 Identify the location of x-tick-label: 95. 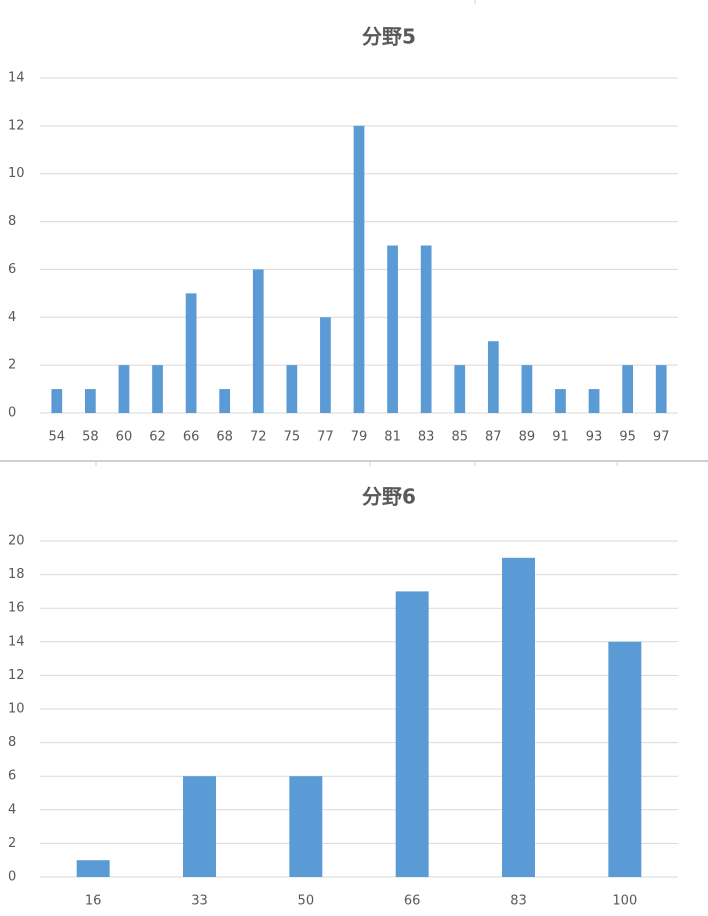
(627, 437).